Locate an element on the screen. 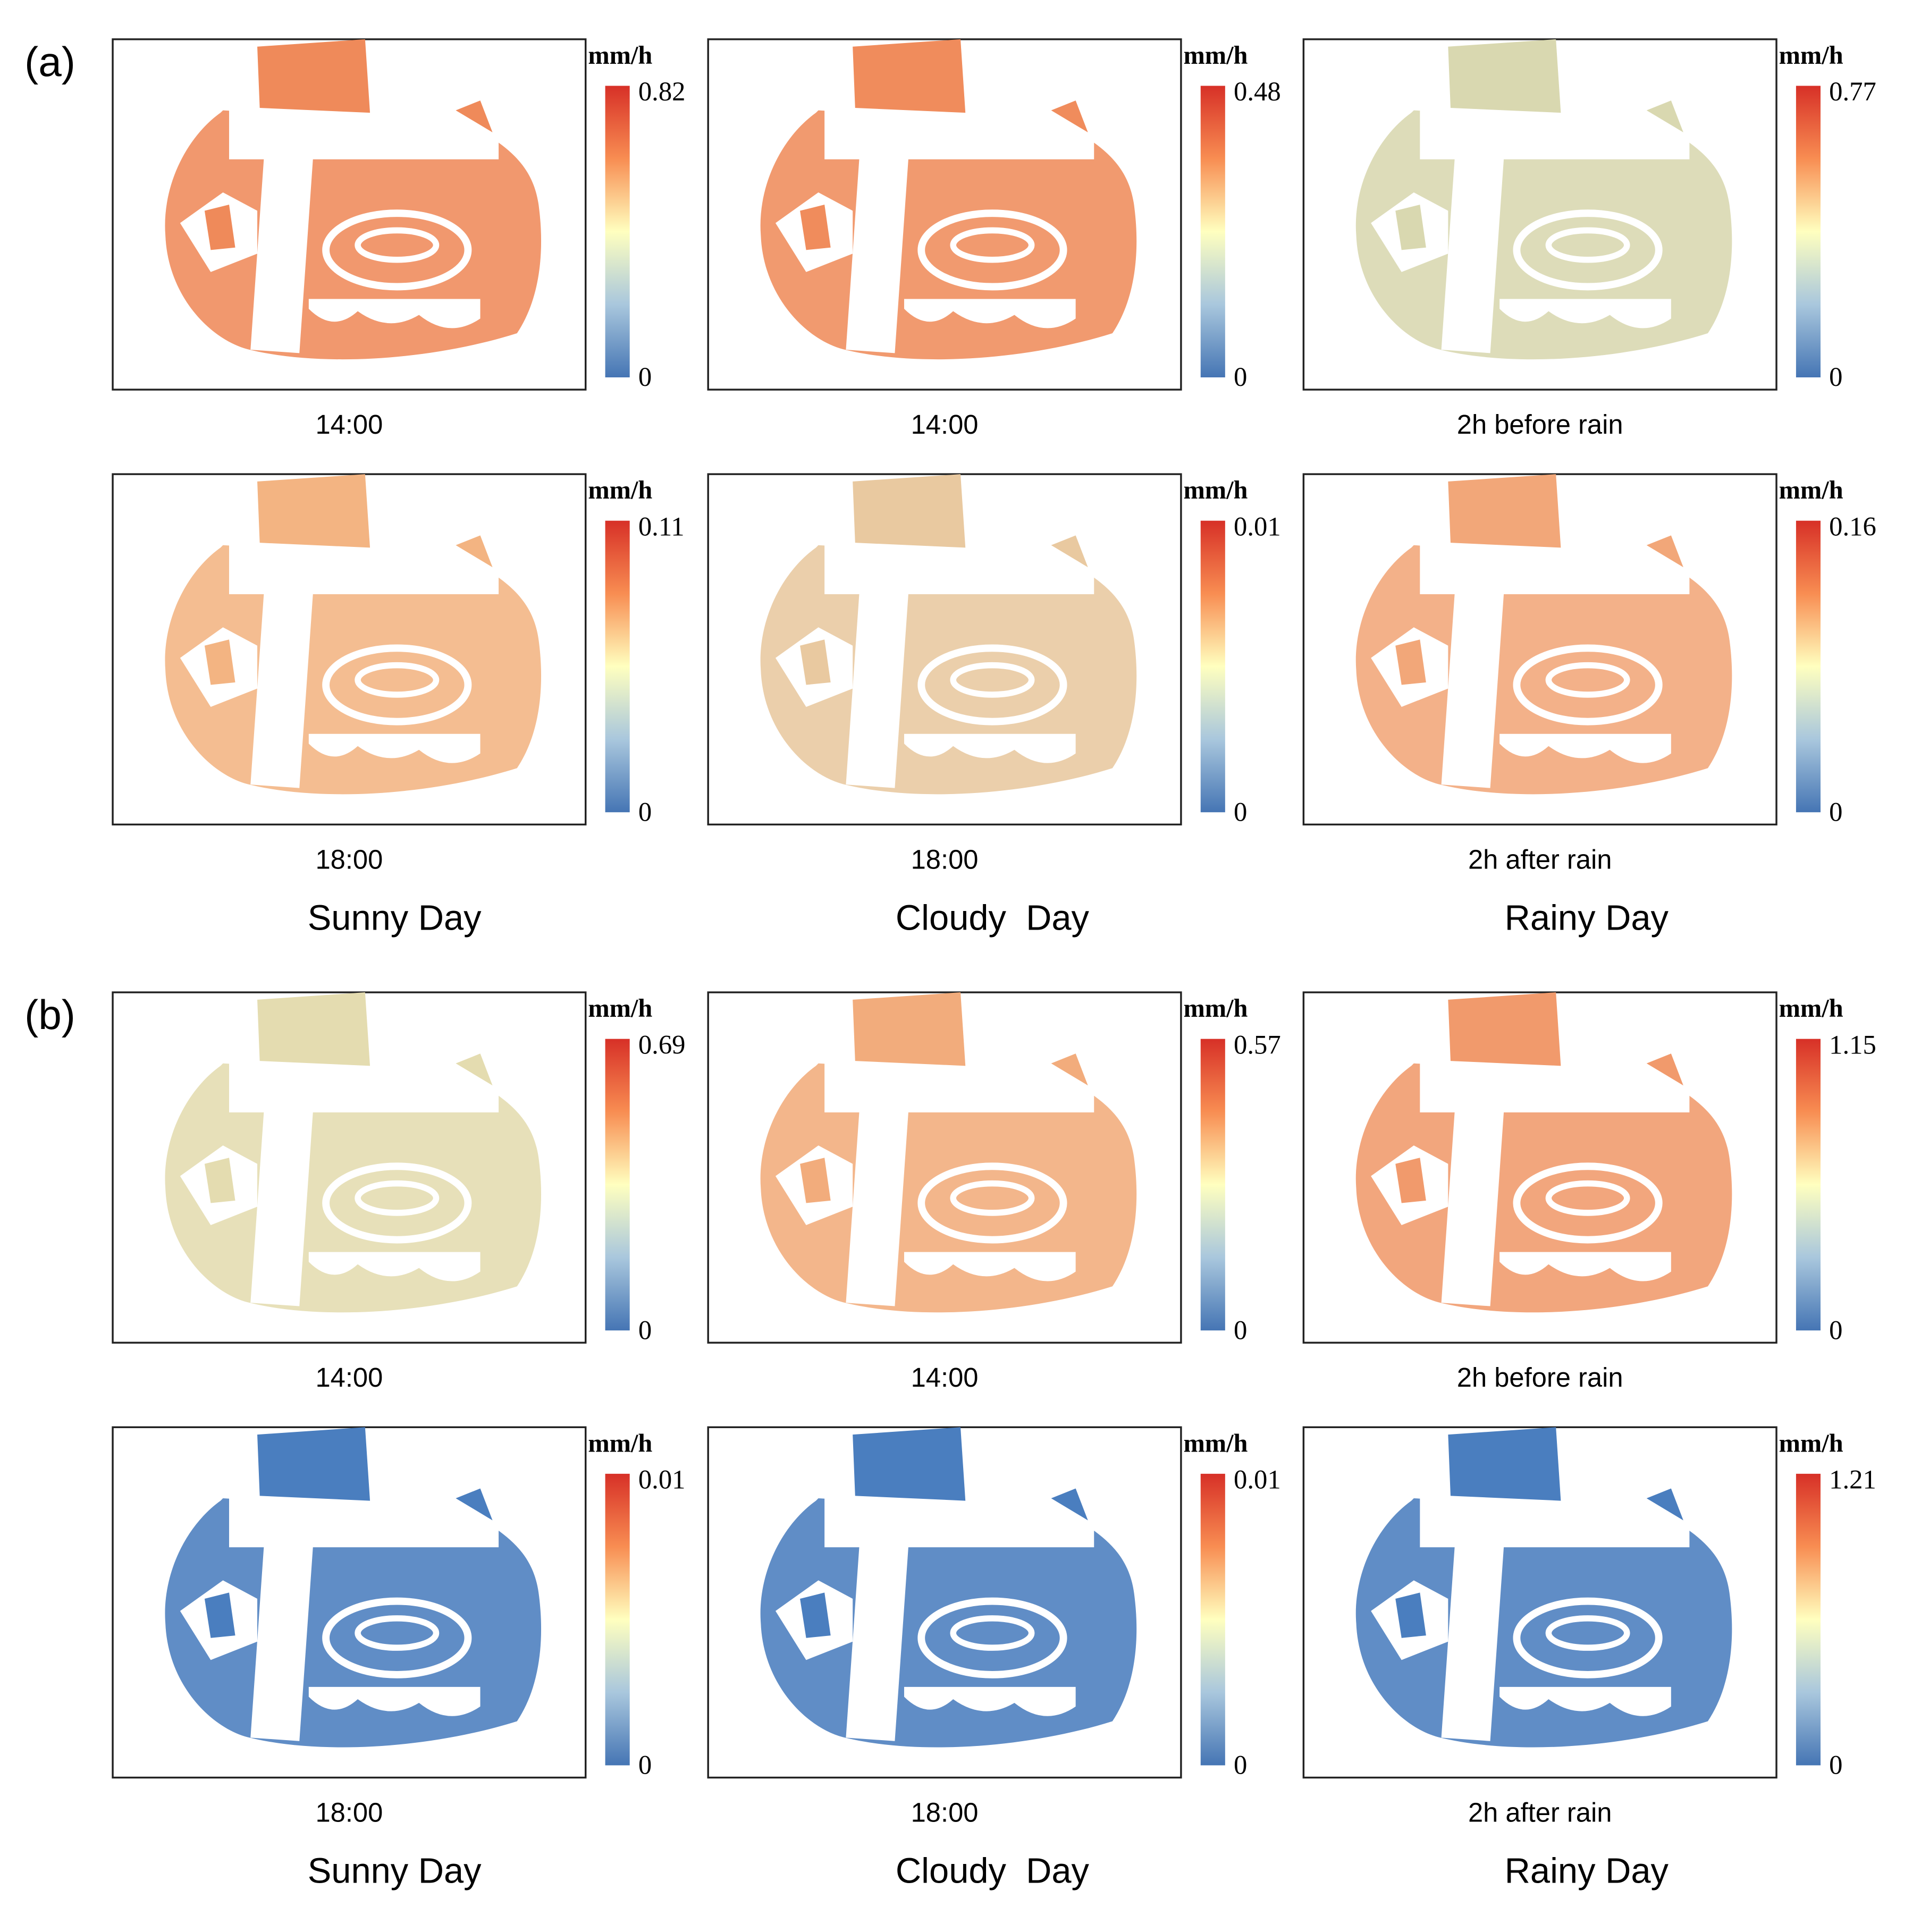  colorbar-max: 0.48 is located at coordinates (1257, 91).